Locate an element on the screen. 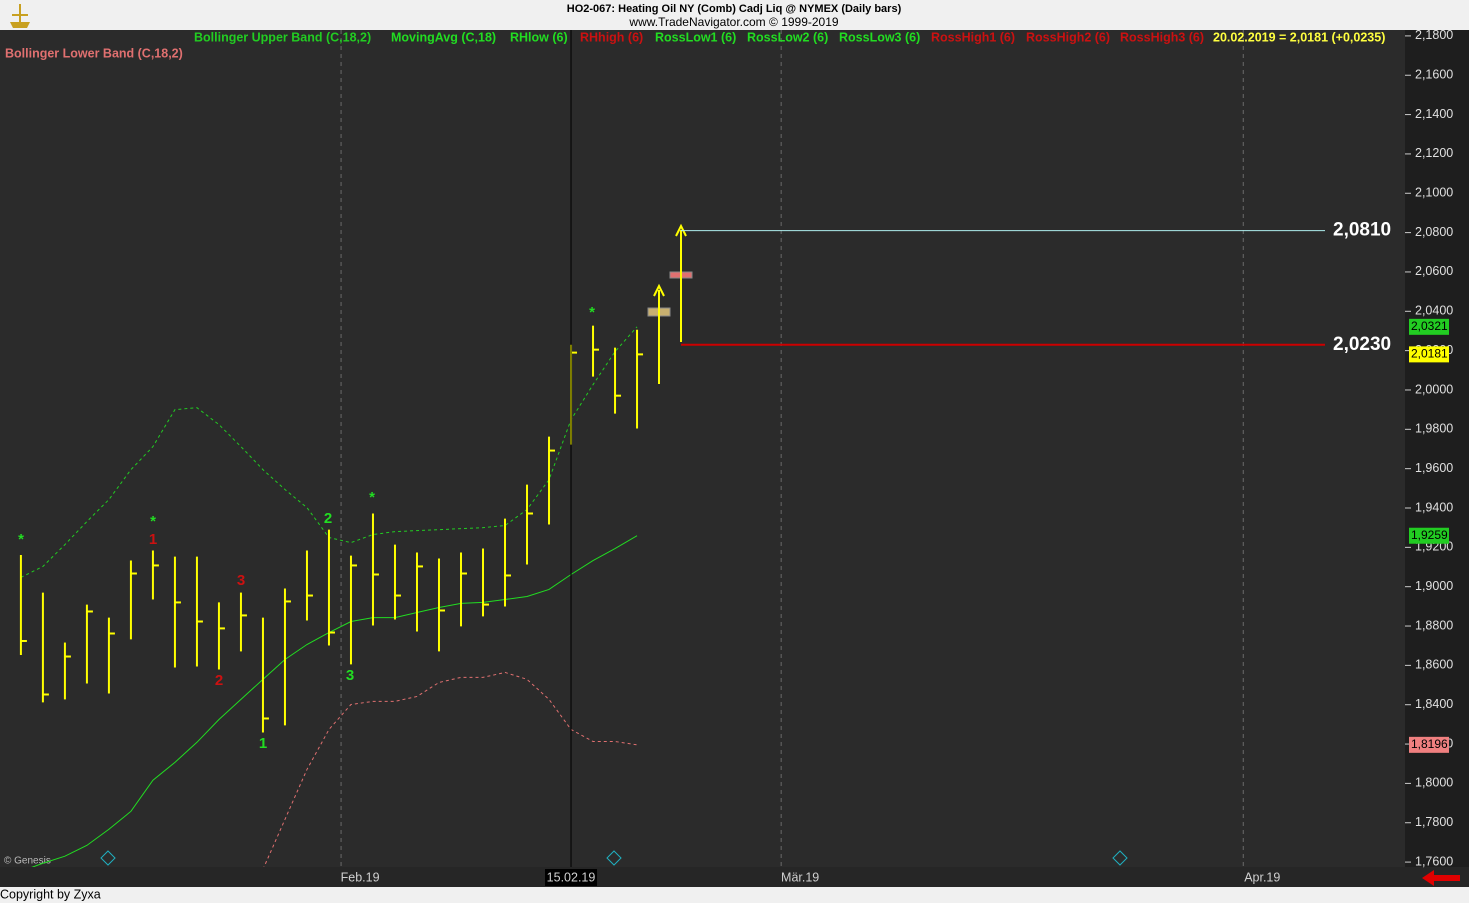 Image resolution: width=1469 pixels, height=903 pixels. legend-entry: RossHigh1 (6) is located at coordinates (973, 37).